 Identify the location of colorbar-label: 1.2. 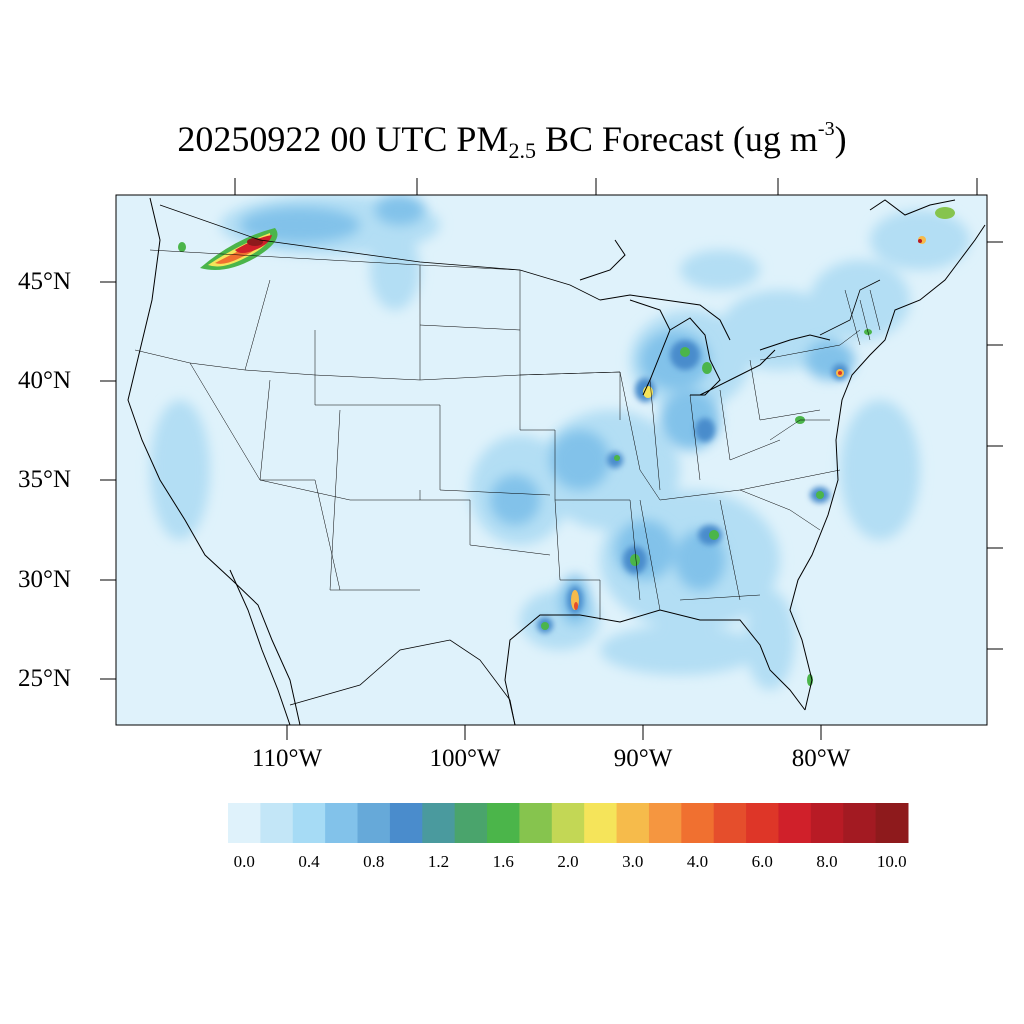
(438, 861).